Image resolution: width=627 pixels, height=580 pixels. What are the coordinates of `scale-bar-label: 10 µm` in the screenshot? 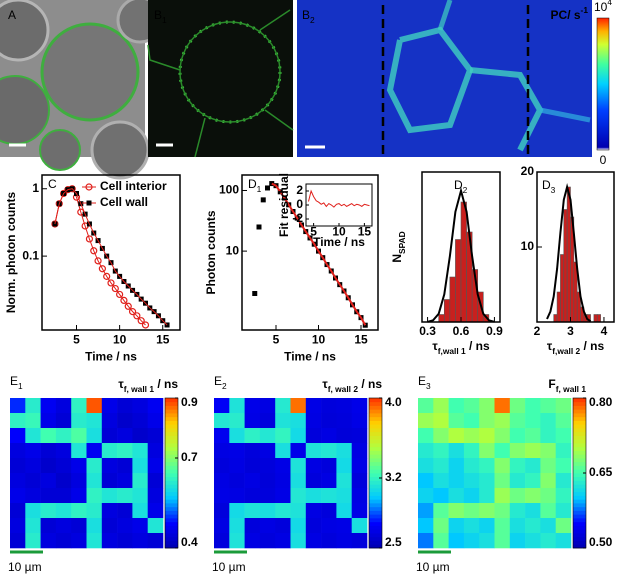 It's located at (433, 567).